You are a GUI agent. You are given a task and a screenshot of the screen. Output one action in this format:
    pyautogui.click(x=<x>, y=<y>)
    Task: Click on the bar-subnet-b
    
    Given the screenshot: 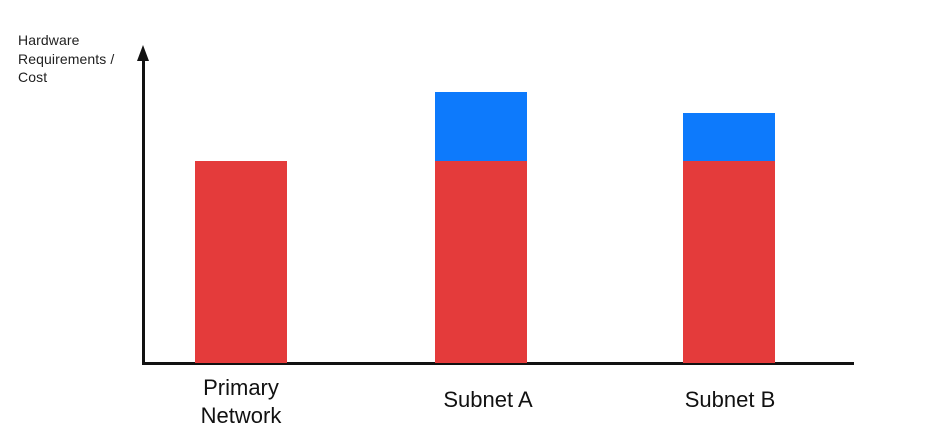 What is the action you would take?
    pyautogui.click(x=729, y=238)
    